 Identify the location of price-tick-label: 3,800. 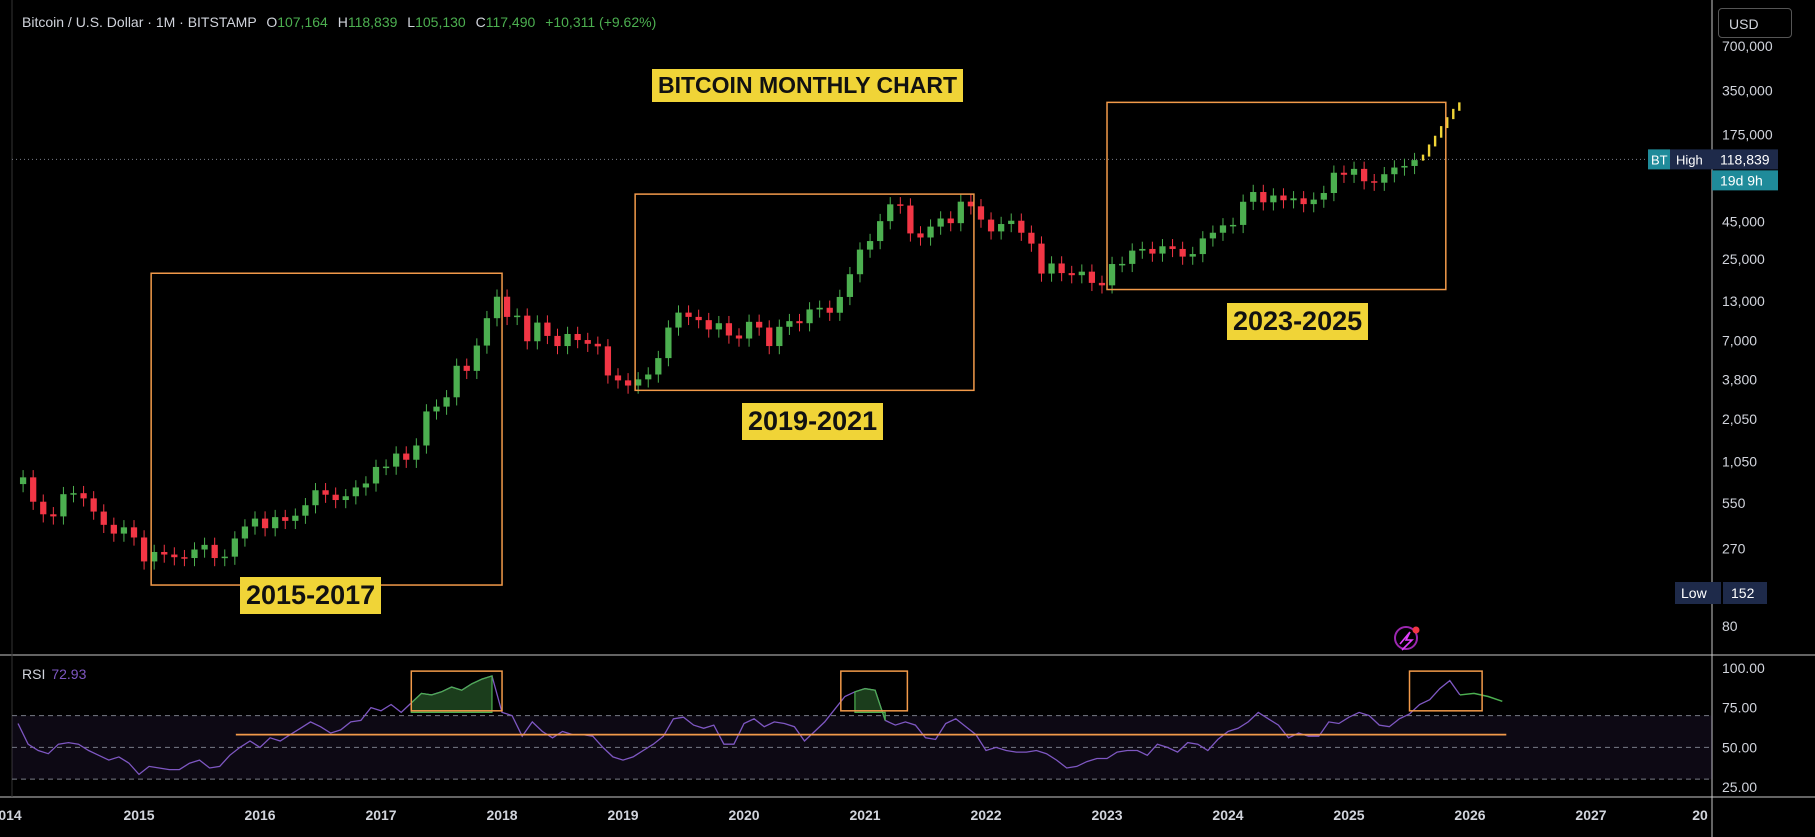
(1739, 379).